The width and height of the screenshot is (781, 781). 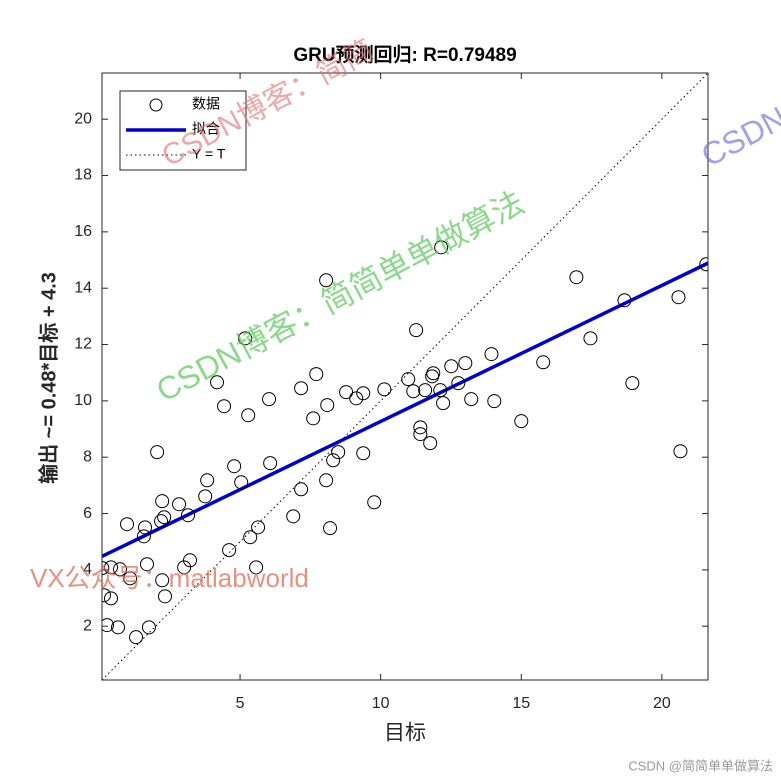 I want to click on y-tick-label: 14, so click(x=83, y=287).